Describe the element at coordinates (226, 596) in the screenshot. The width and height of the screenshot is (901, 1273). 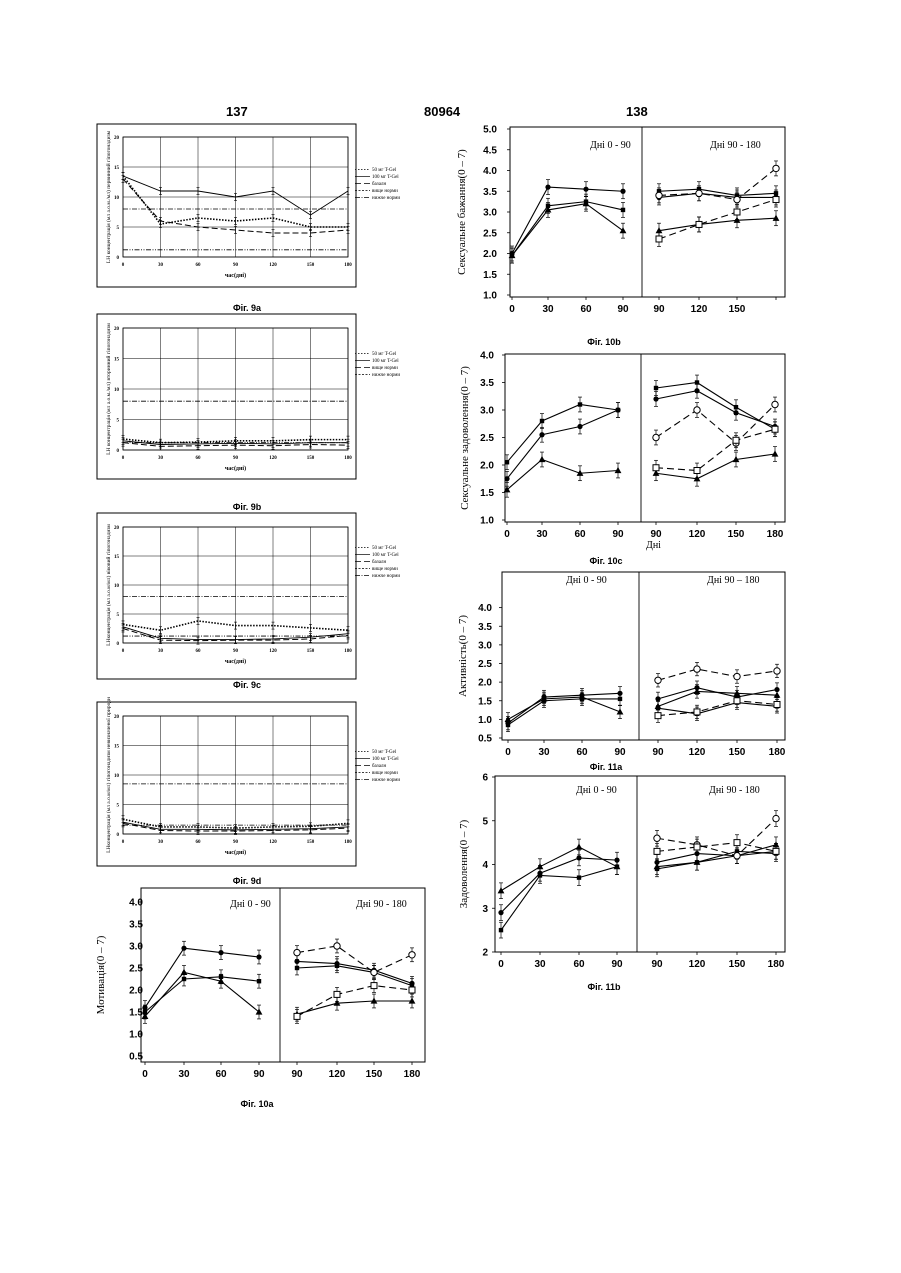
I see `figure-frame` at that location.